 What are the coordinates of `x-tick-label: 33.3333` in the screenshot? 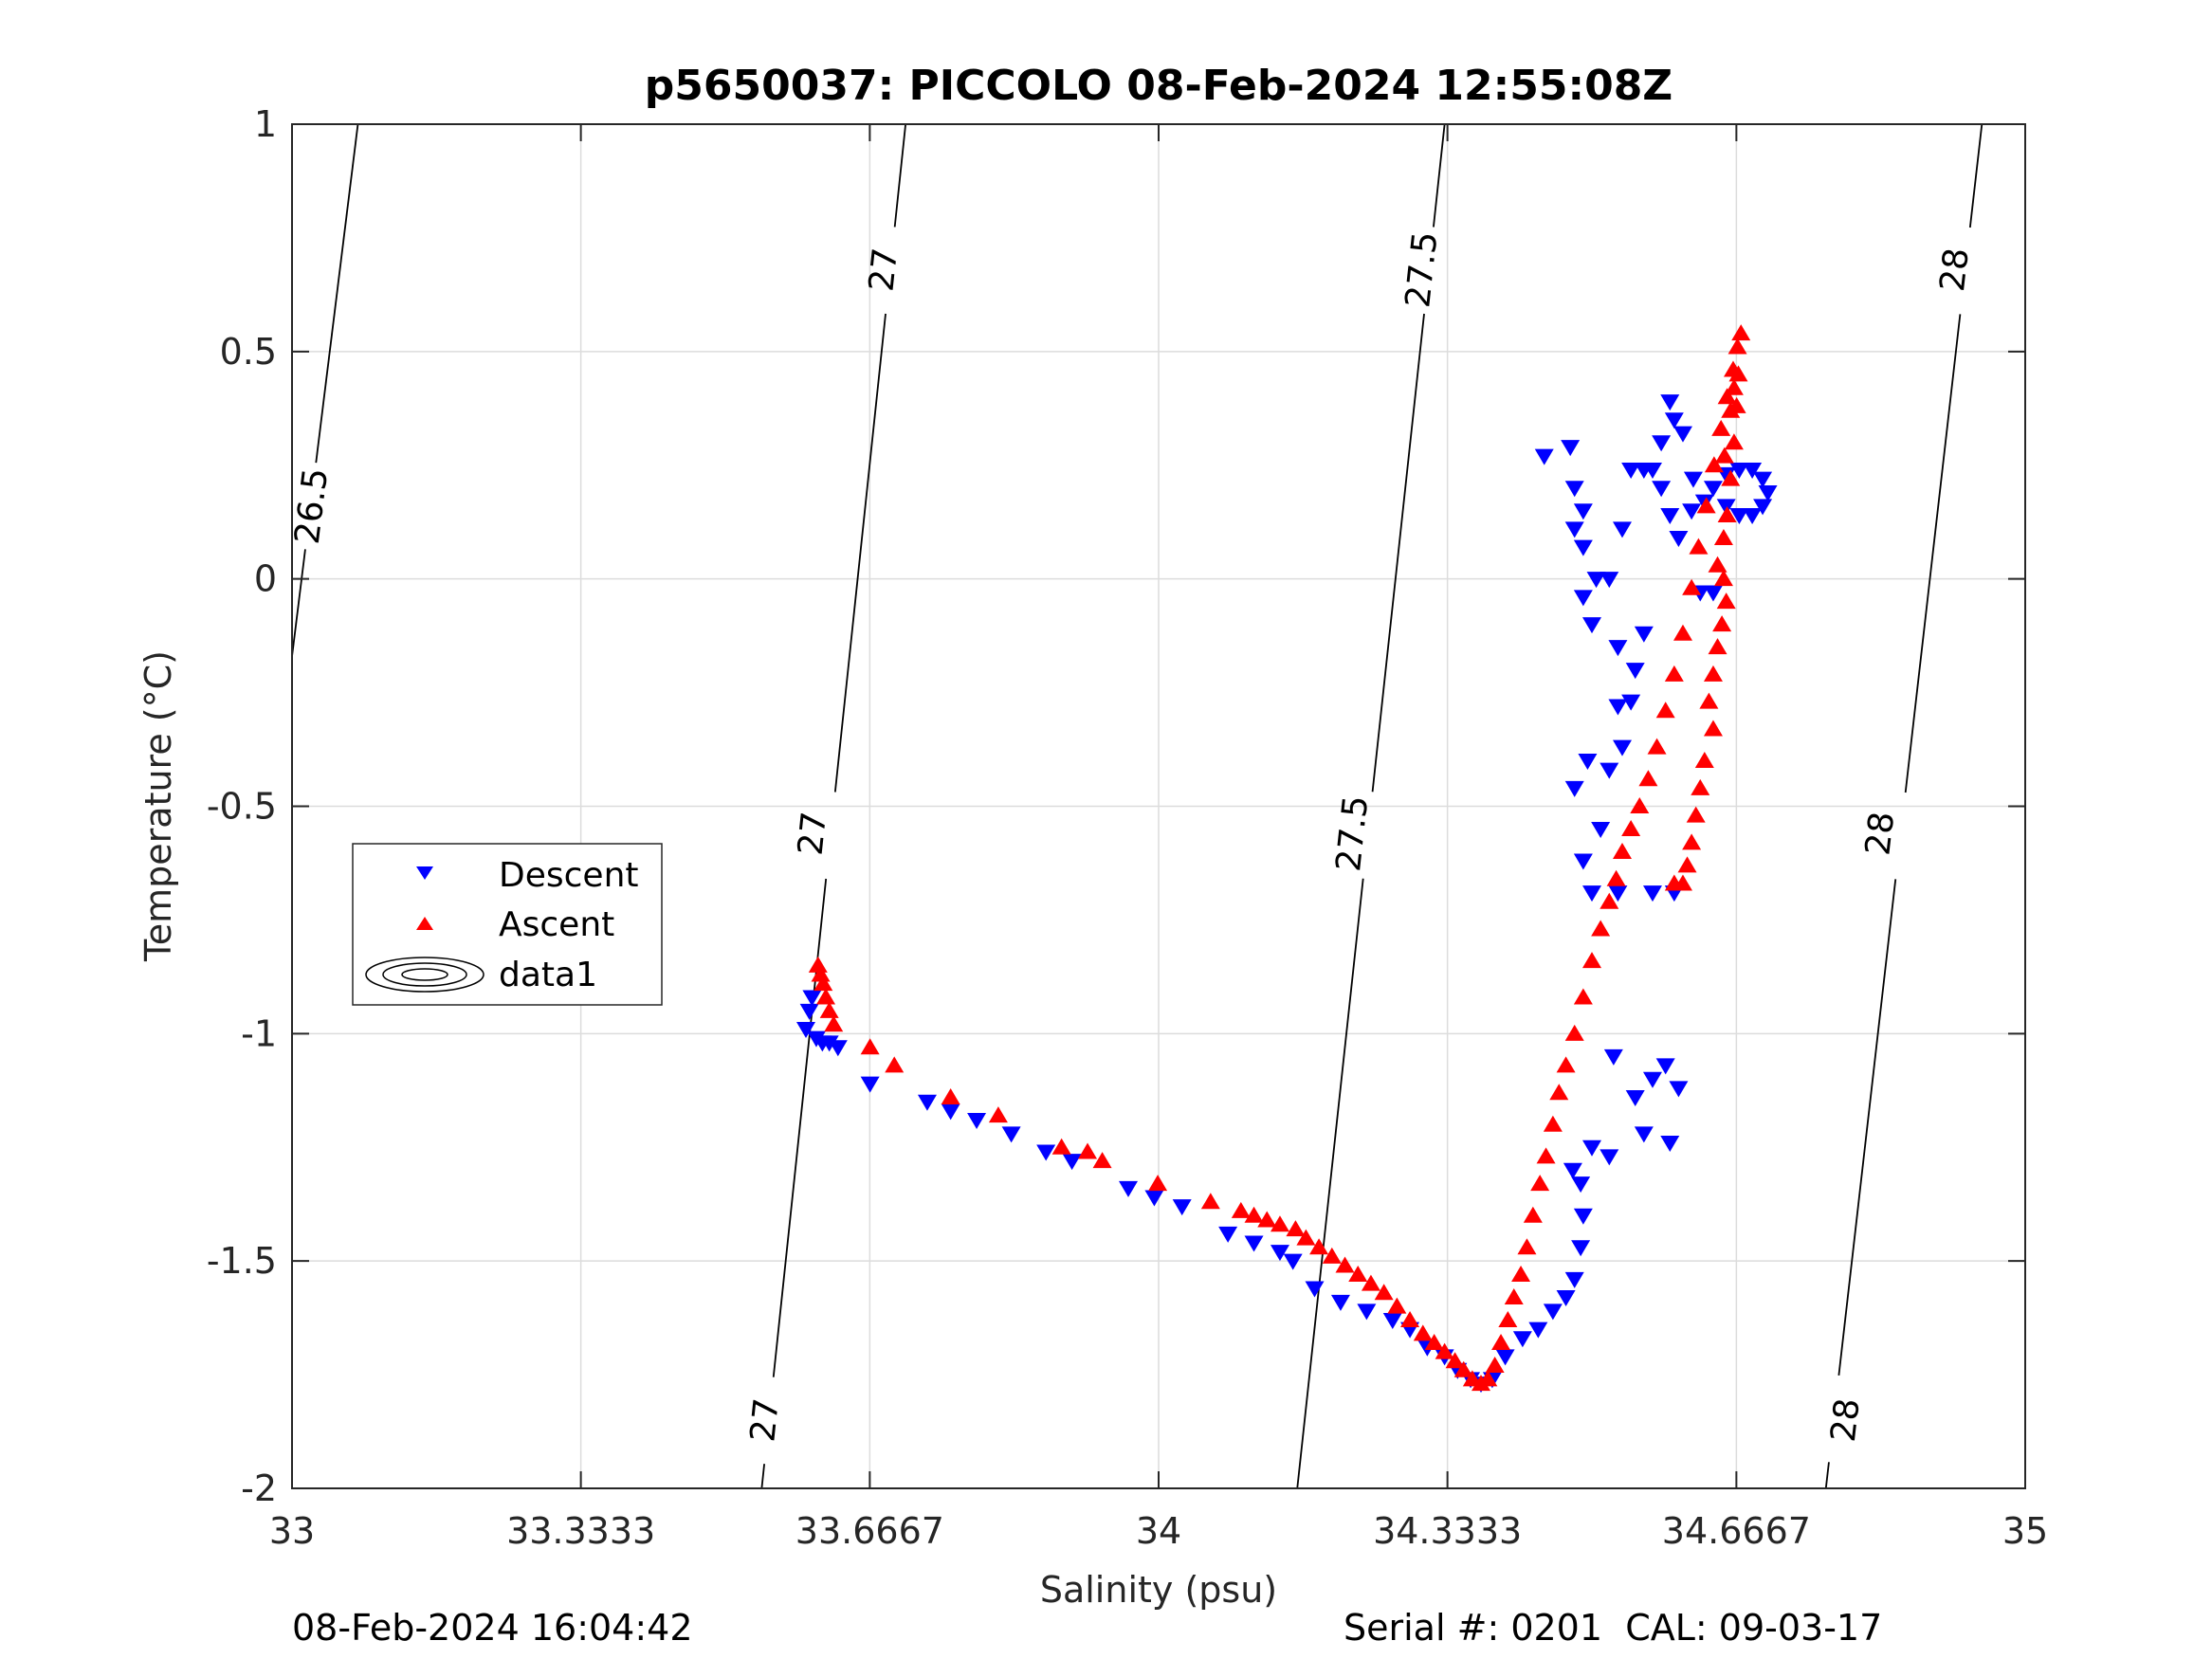 It's located at (580, 1531).